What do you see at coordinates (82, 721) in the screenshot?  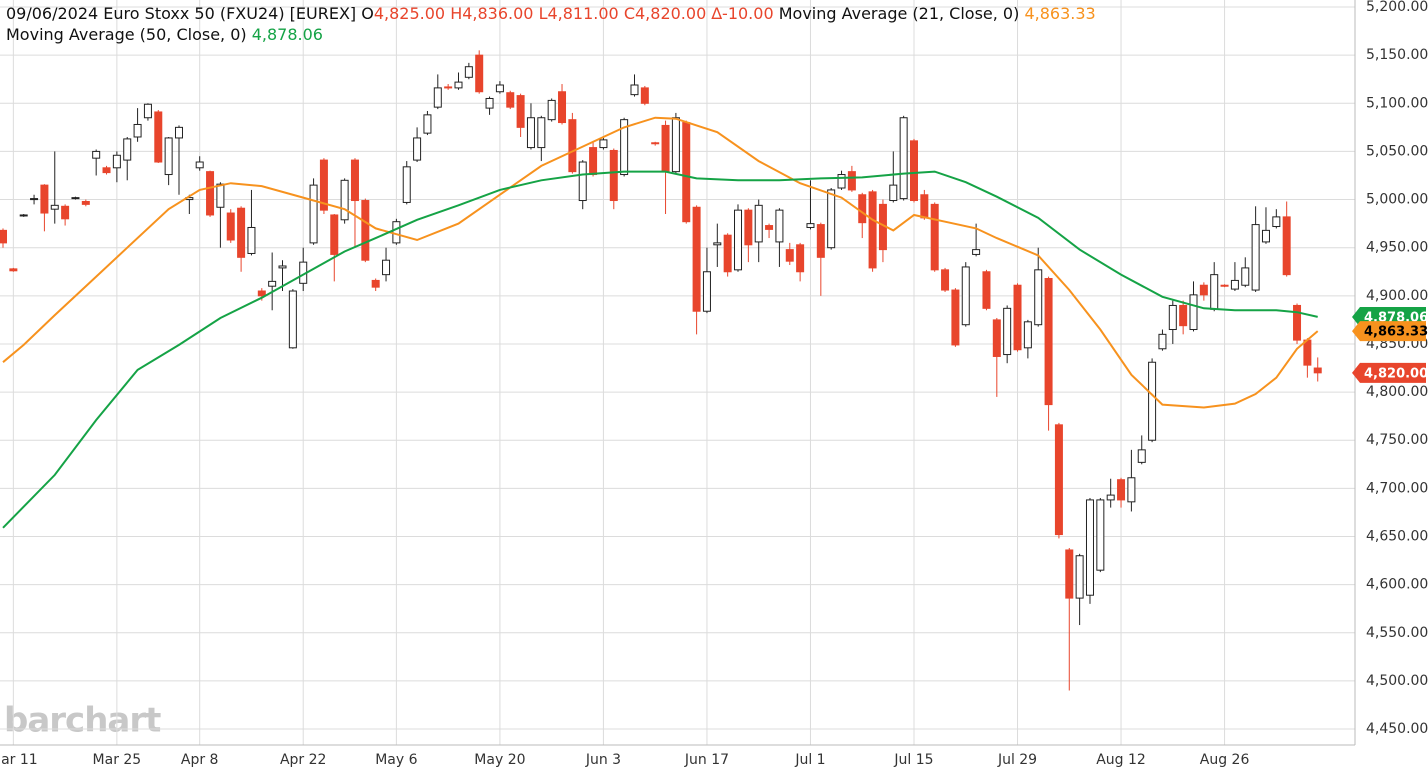 I see `watermark: barchart` at bounding box center [82, 721].